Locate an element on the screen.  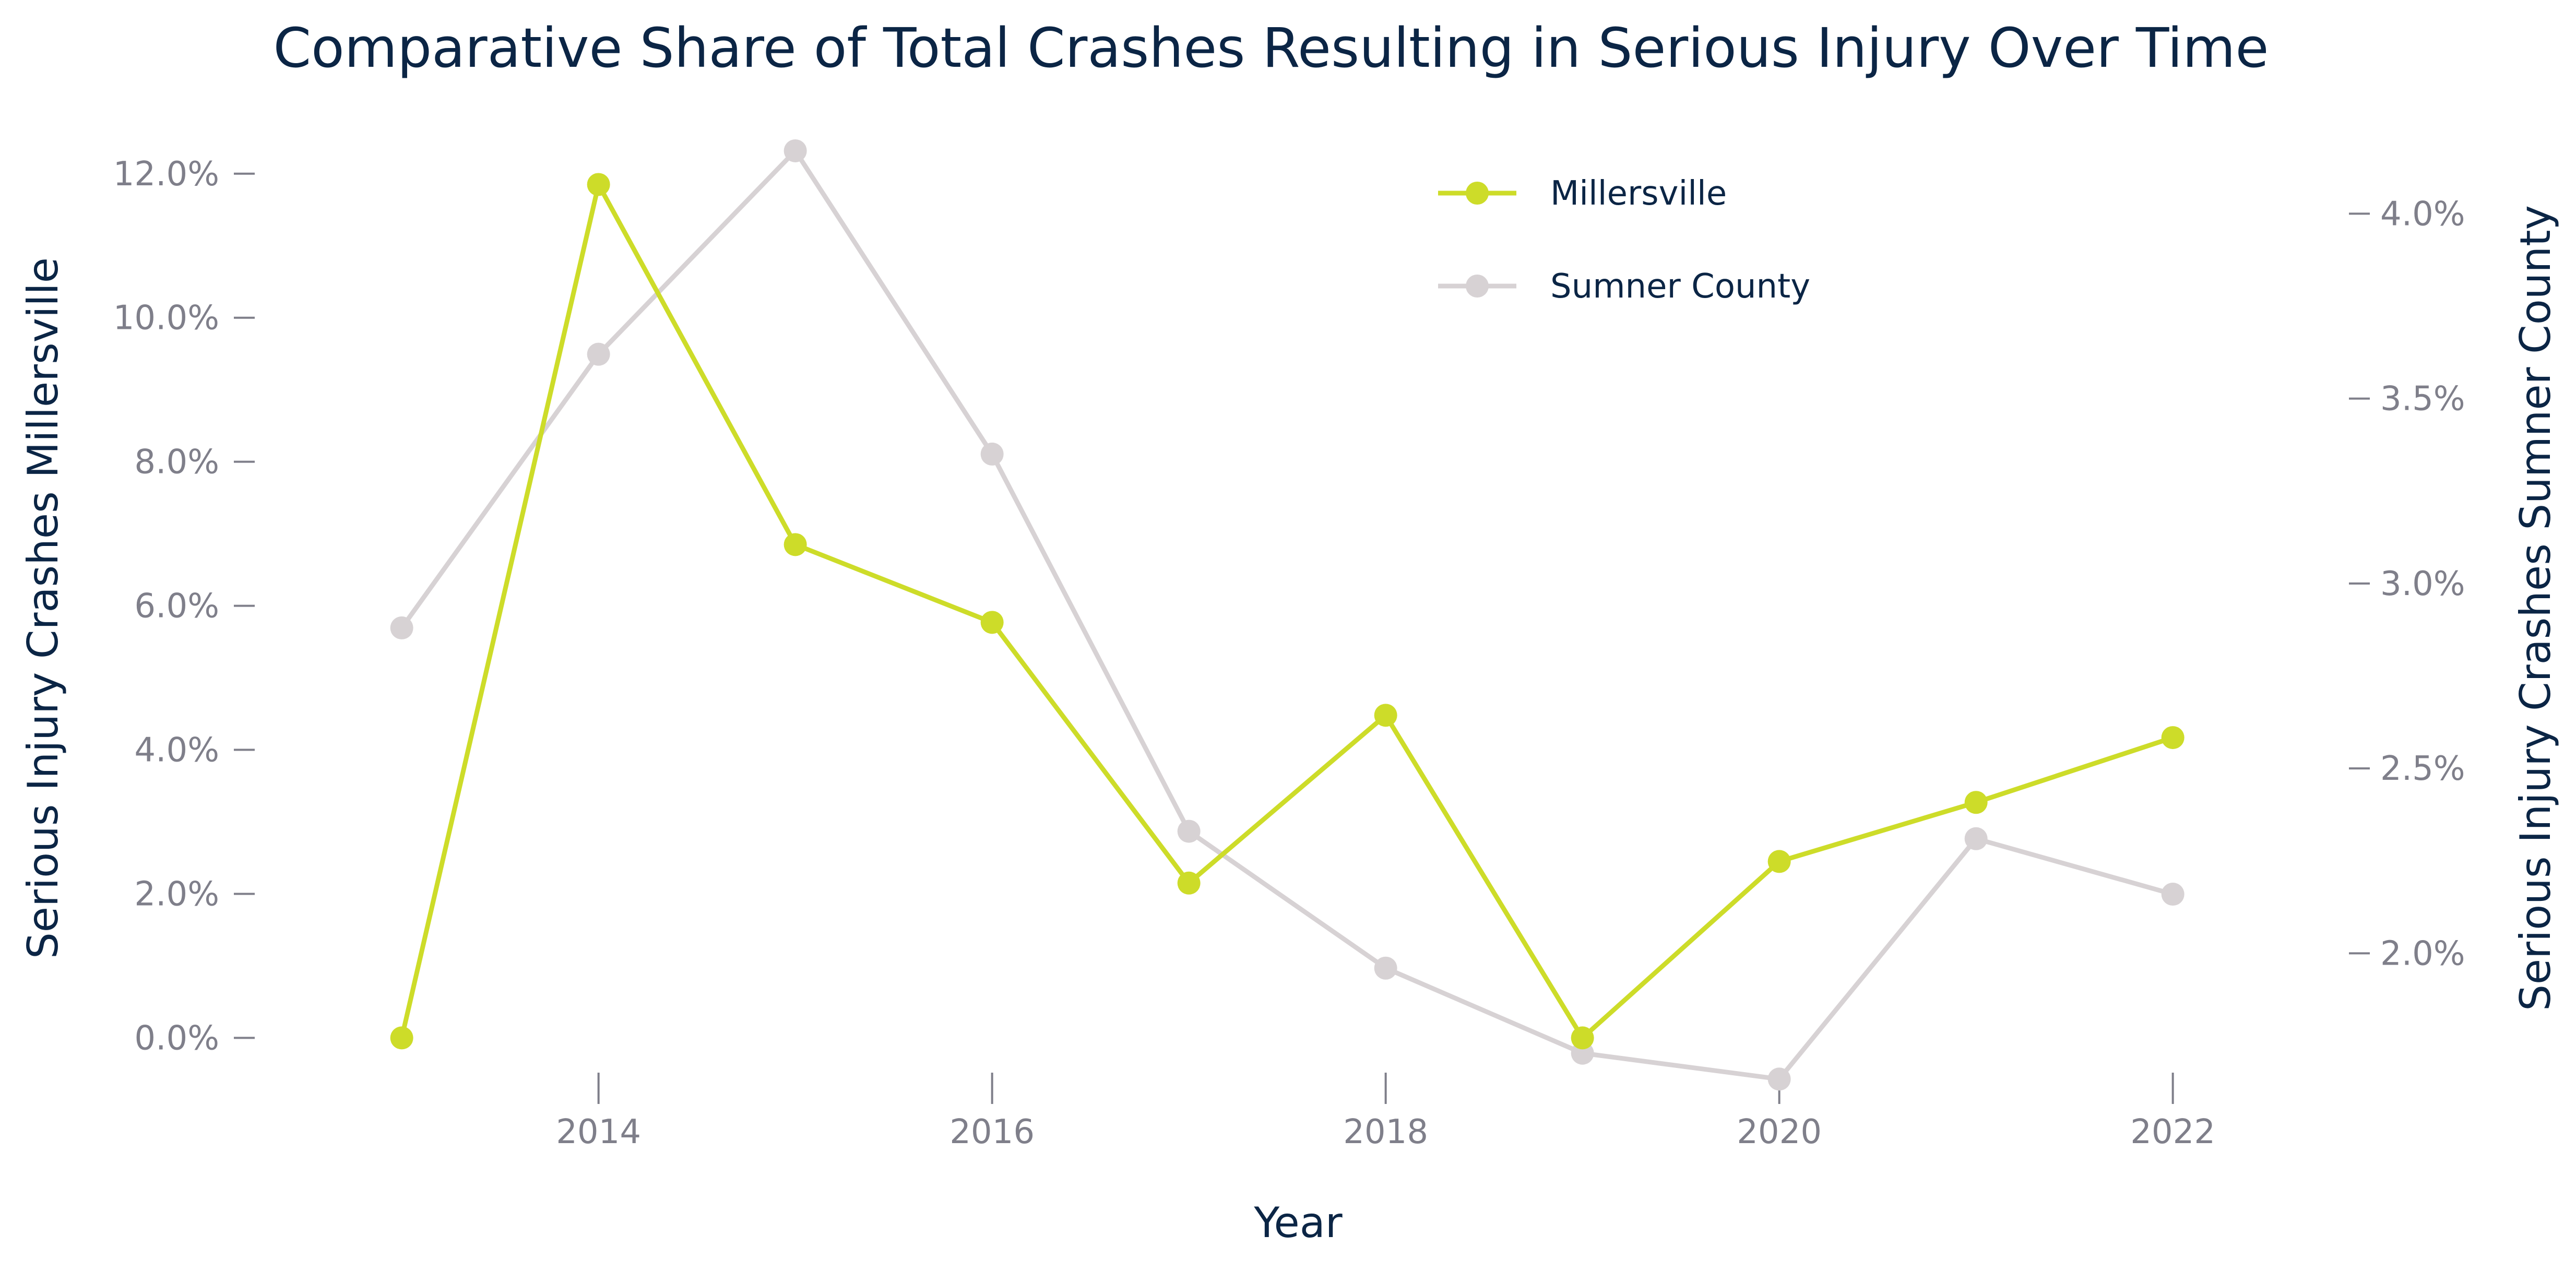
left-y-tick-label: 10.0% is located at coordinates (166, 318).